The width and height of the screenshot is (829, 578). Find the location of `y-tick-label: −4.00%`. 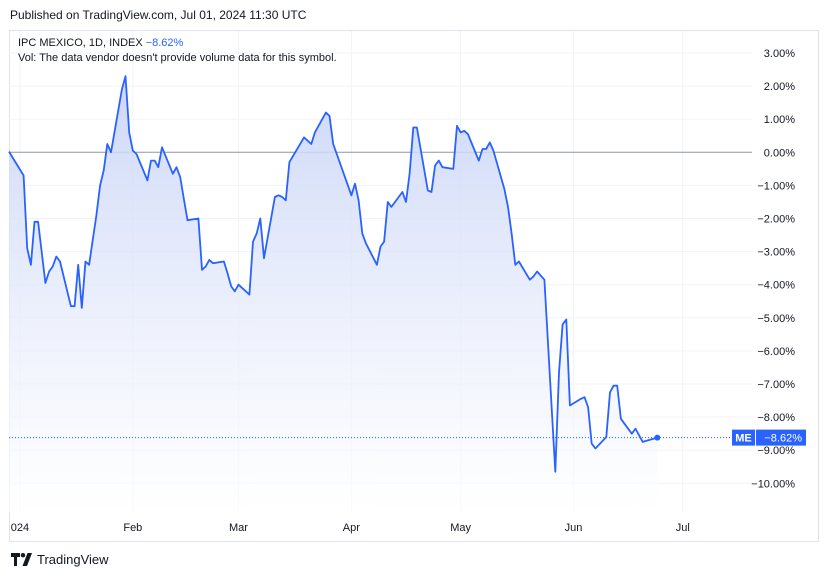

y-tick-label: −4.00% is located at coordinates (776, 286).